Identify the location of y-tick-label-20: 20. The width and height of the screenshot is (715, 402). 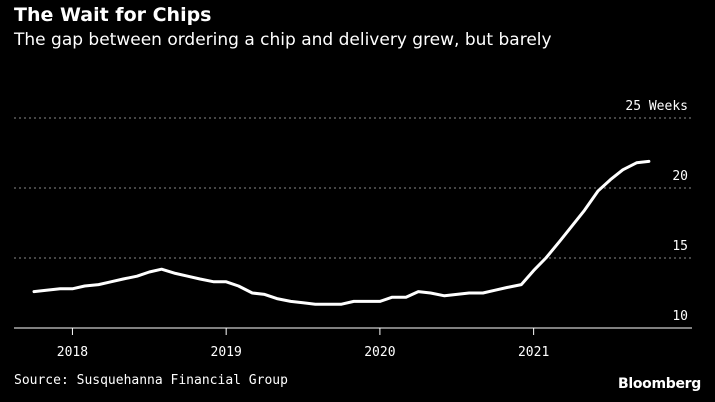
(680, 176).